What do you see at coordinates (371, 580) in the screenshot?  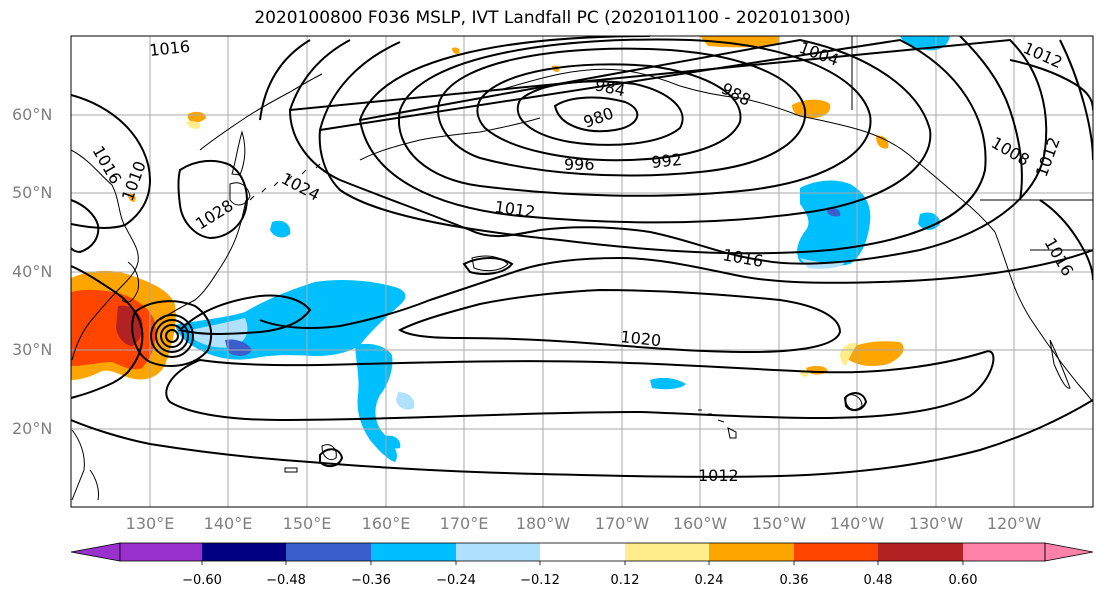 I see `colorbar-tick-label: −0.36` at bounding box center [371, 580].